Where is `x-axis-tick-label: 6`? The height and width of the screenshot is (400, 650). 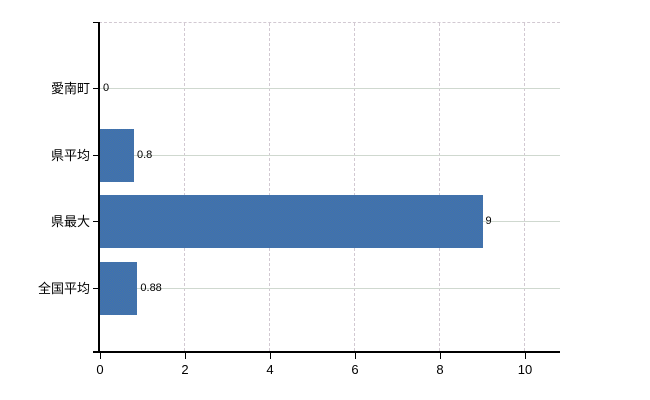 x-axis-tick-label: 6 is located at coordinates (355, 369).